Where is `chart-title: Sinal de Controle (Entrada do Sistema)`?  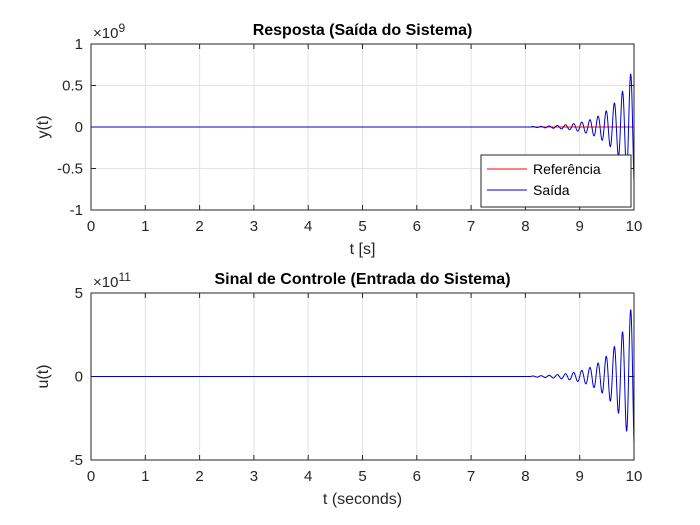 chart-title: Sinal de Controle (Entrada do Sistema) is located at coordinates (362, 279).